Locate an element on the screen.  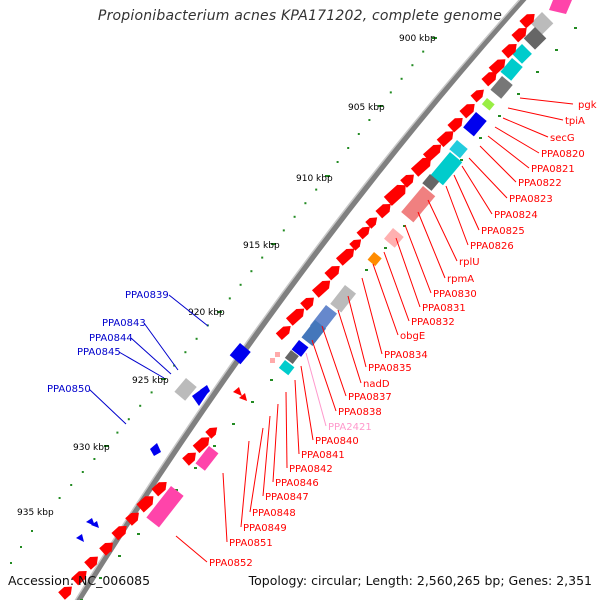
gene-label-right: PPA0824 is located at coordinates (516, 215).